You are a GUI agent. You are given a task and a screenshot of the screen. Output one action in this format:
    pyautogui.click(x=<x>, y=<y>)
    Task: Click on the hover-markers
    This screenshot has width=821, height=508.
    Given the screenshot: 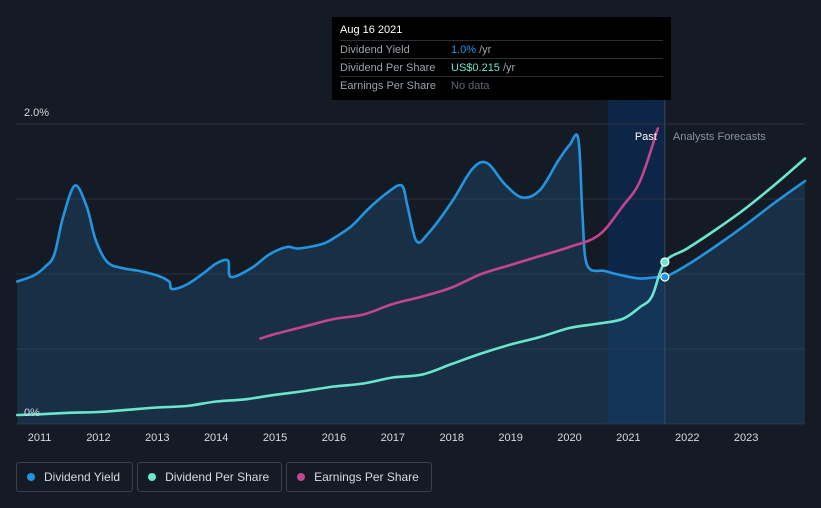 What is the action you would take?
    pyautogui.click(x=665, y=269)
    